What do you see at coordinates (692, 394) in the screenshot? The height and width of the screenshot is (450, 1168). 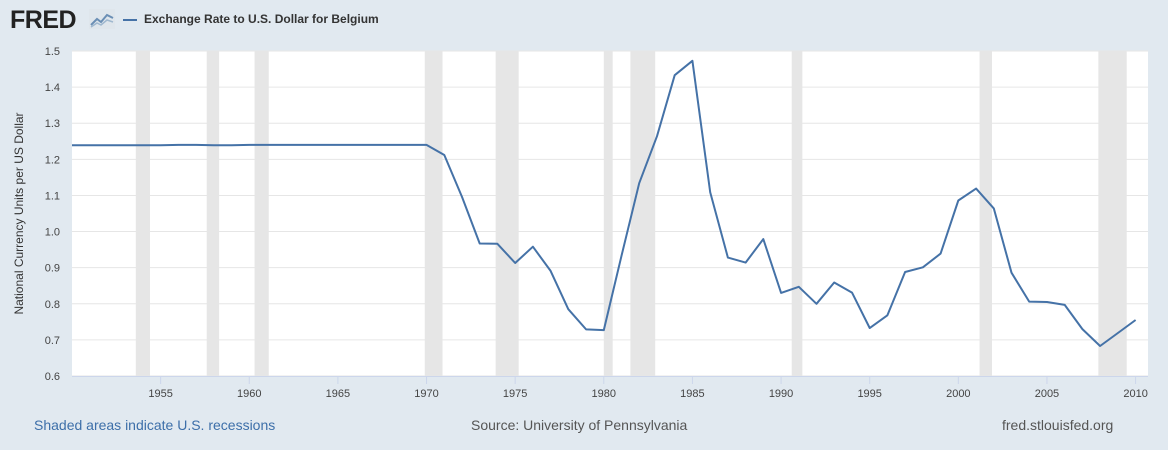 I see `x-tick-label-6: 1985` at bounding box center [692, 394].